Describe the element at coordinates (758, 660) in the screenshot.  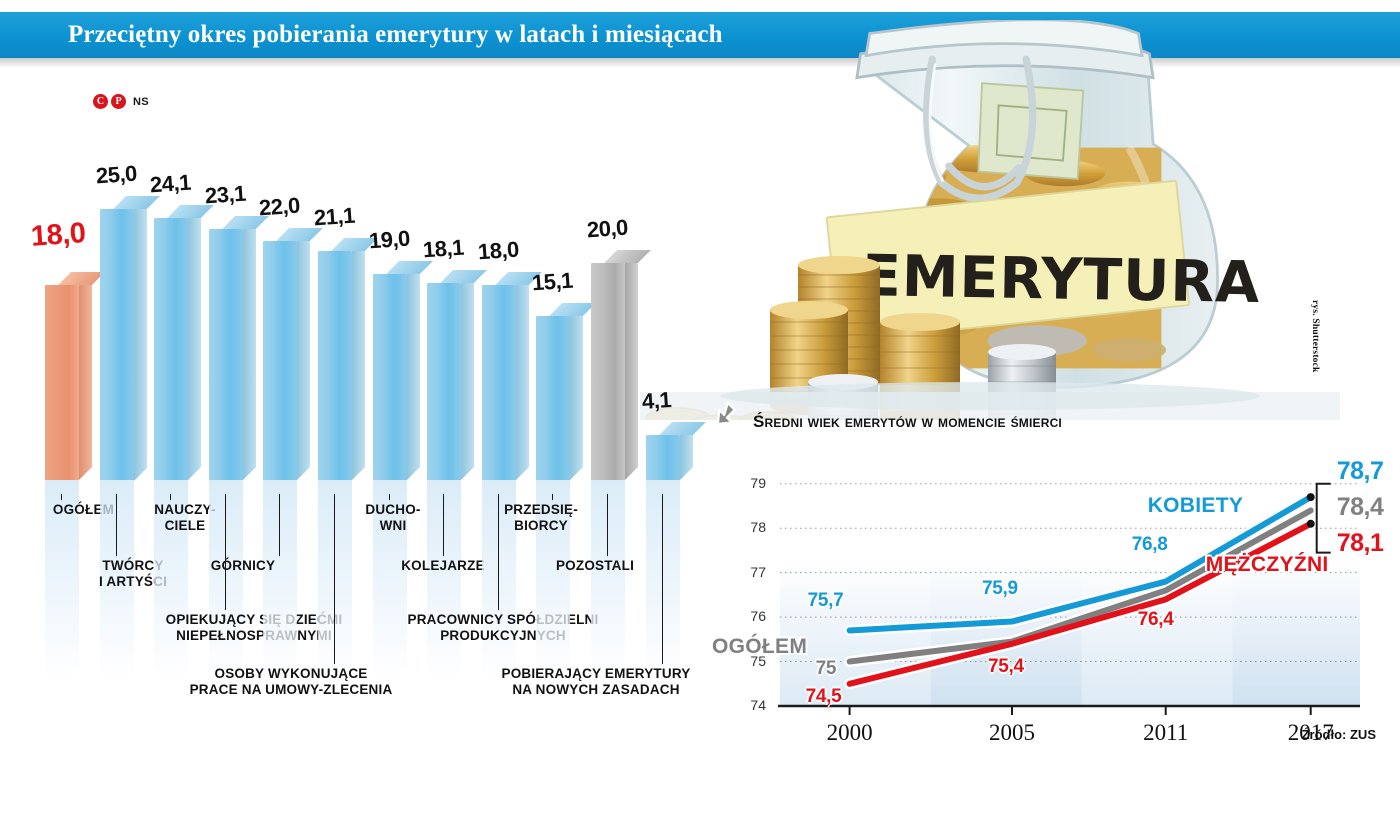
I see `y-tick-label: 75` at that location.